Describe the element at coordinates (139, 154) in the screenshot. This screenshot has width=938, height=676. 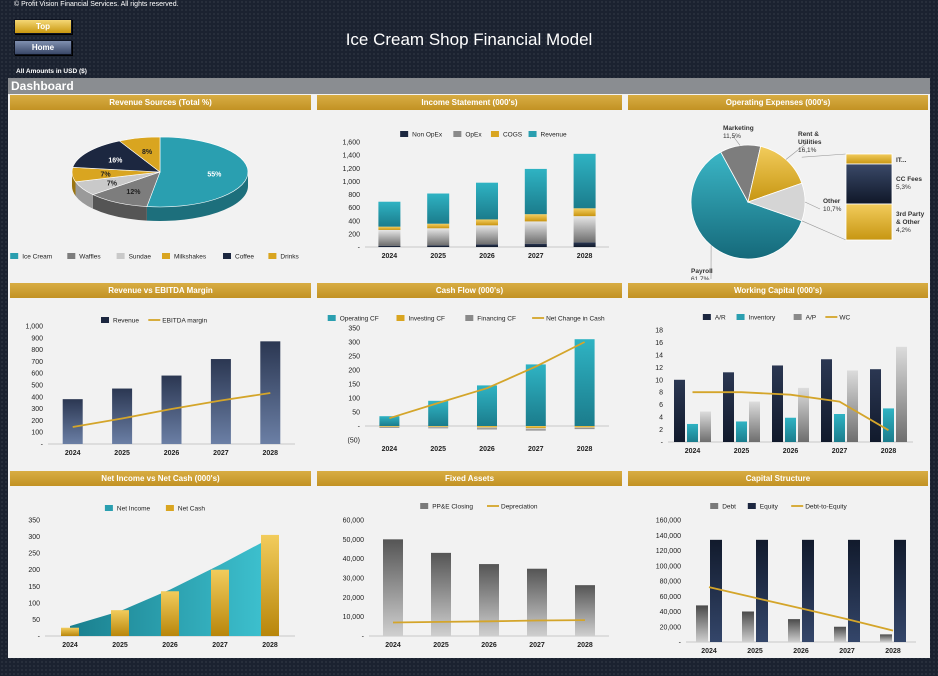
I see `pie-slice-drinks` at that location.